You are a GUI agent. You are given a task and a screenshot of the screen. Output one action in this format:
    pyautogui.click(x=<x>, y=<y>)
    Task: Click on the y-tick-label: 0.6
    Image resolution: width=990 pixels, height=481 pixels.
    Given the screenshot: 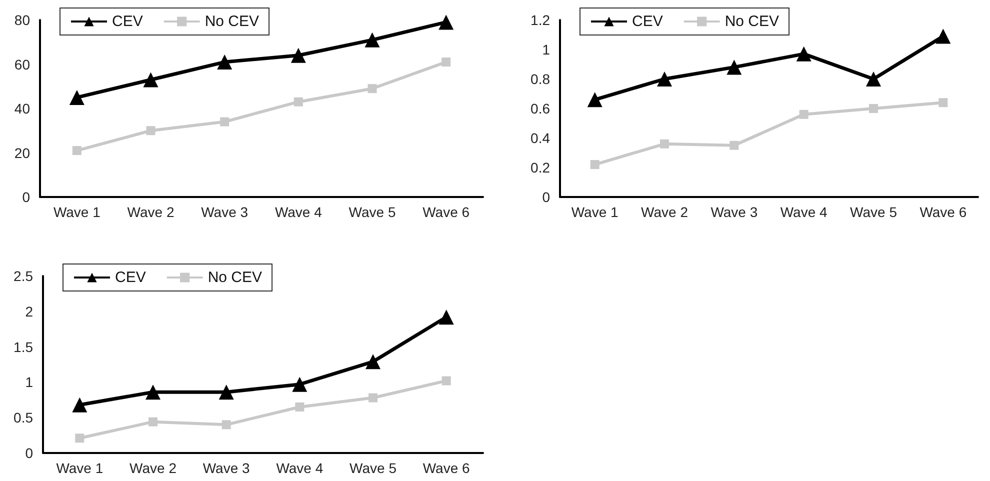 What is the action you would take?
    pyautogui.click(x=540, y=108)
    